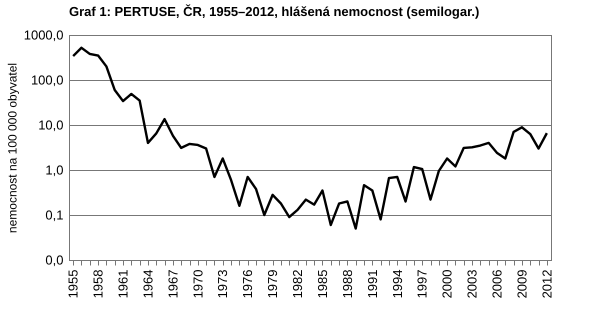 This screenshot has height=333, width=600. Describe the element at coordinates (54, 215) in the screenshot. I see `y-tick-label: 0,1` at that location.